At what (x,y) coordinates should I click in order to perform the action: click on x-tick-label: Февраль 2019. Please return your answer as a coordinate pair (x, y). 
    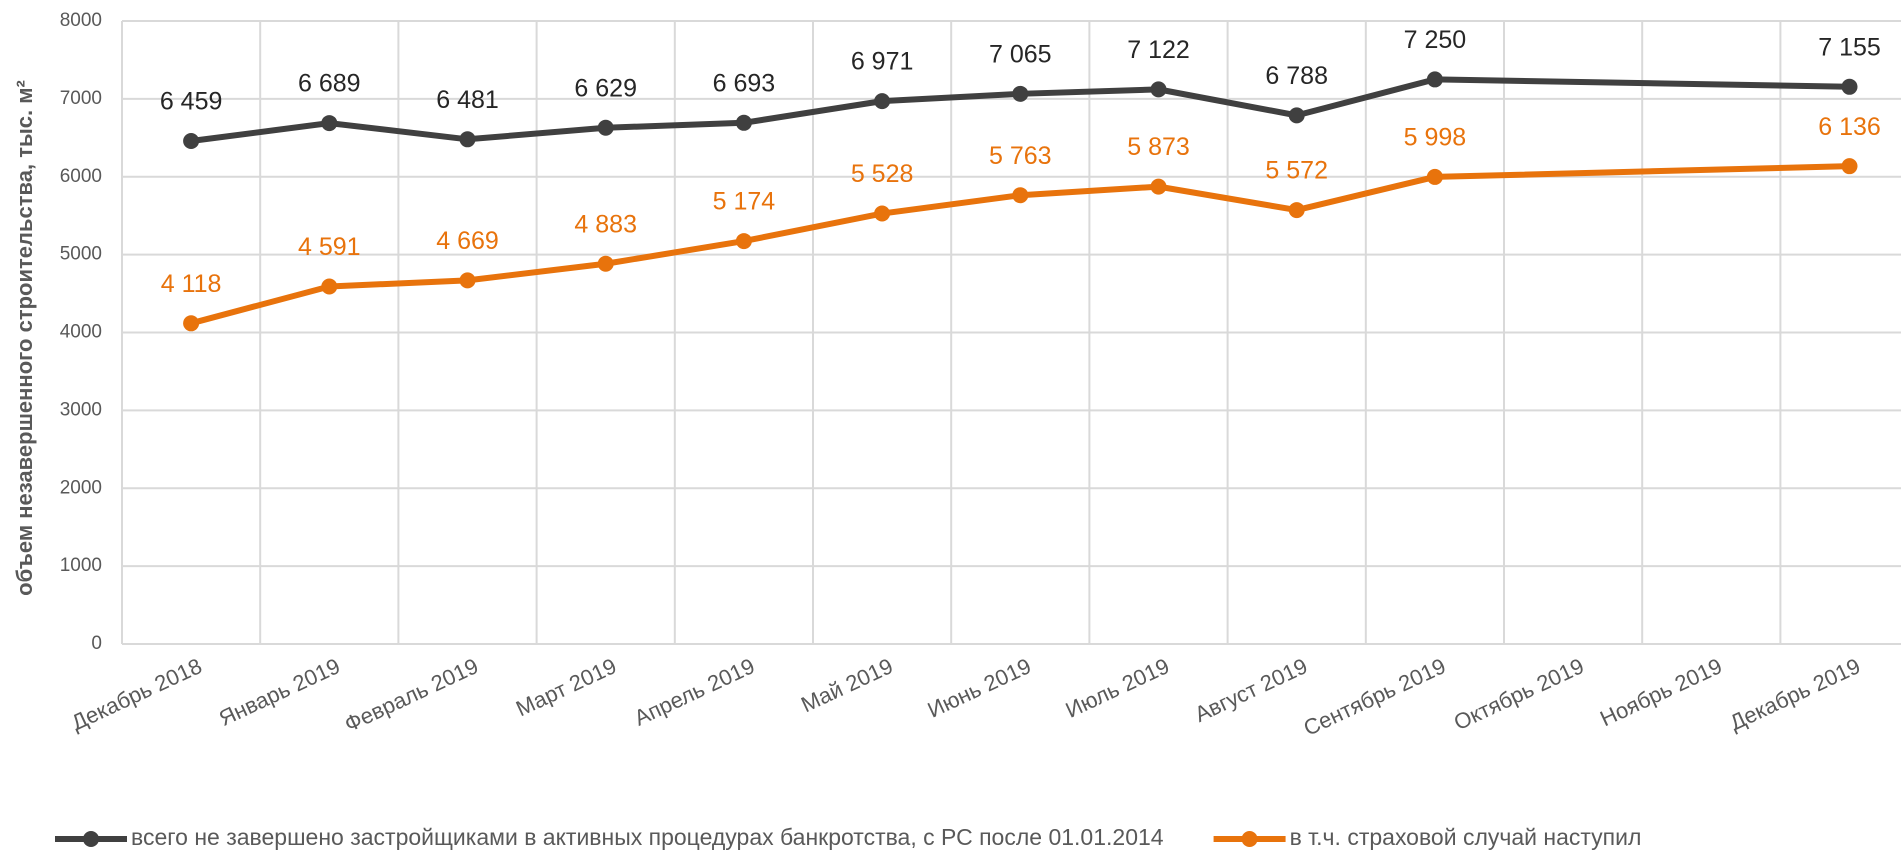
    Looking at the image, I should click on (412, 695).